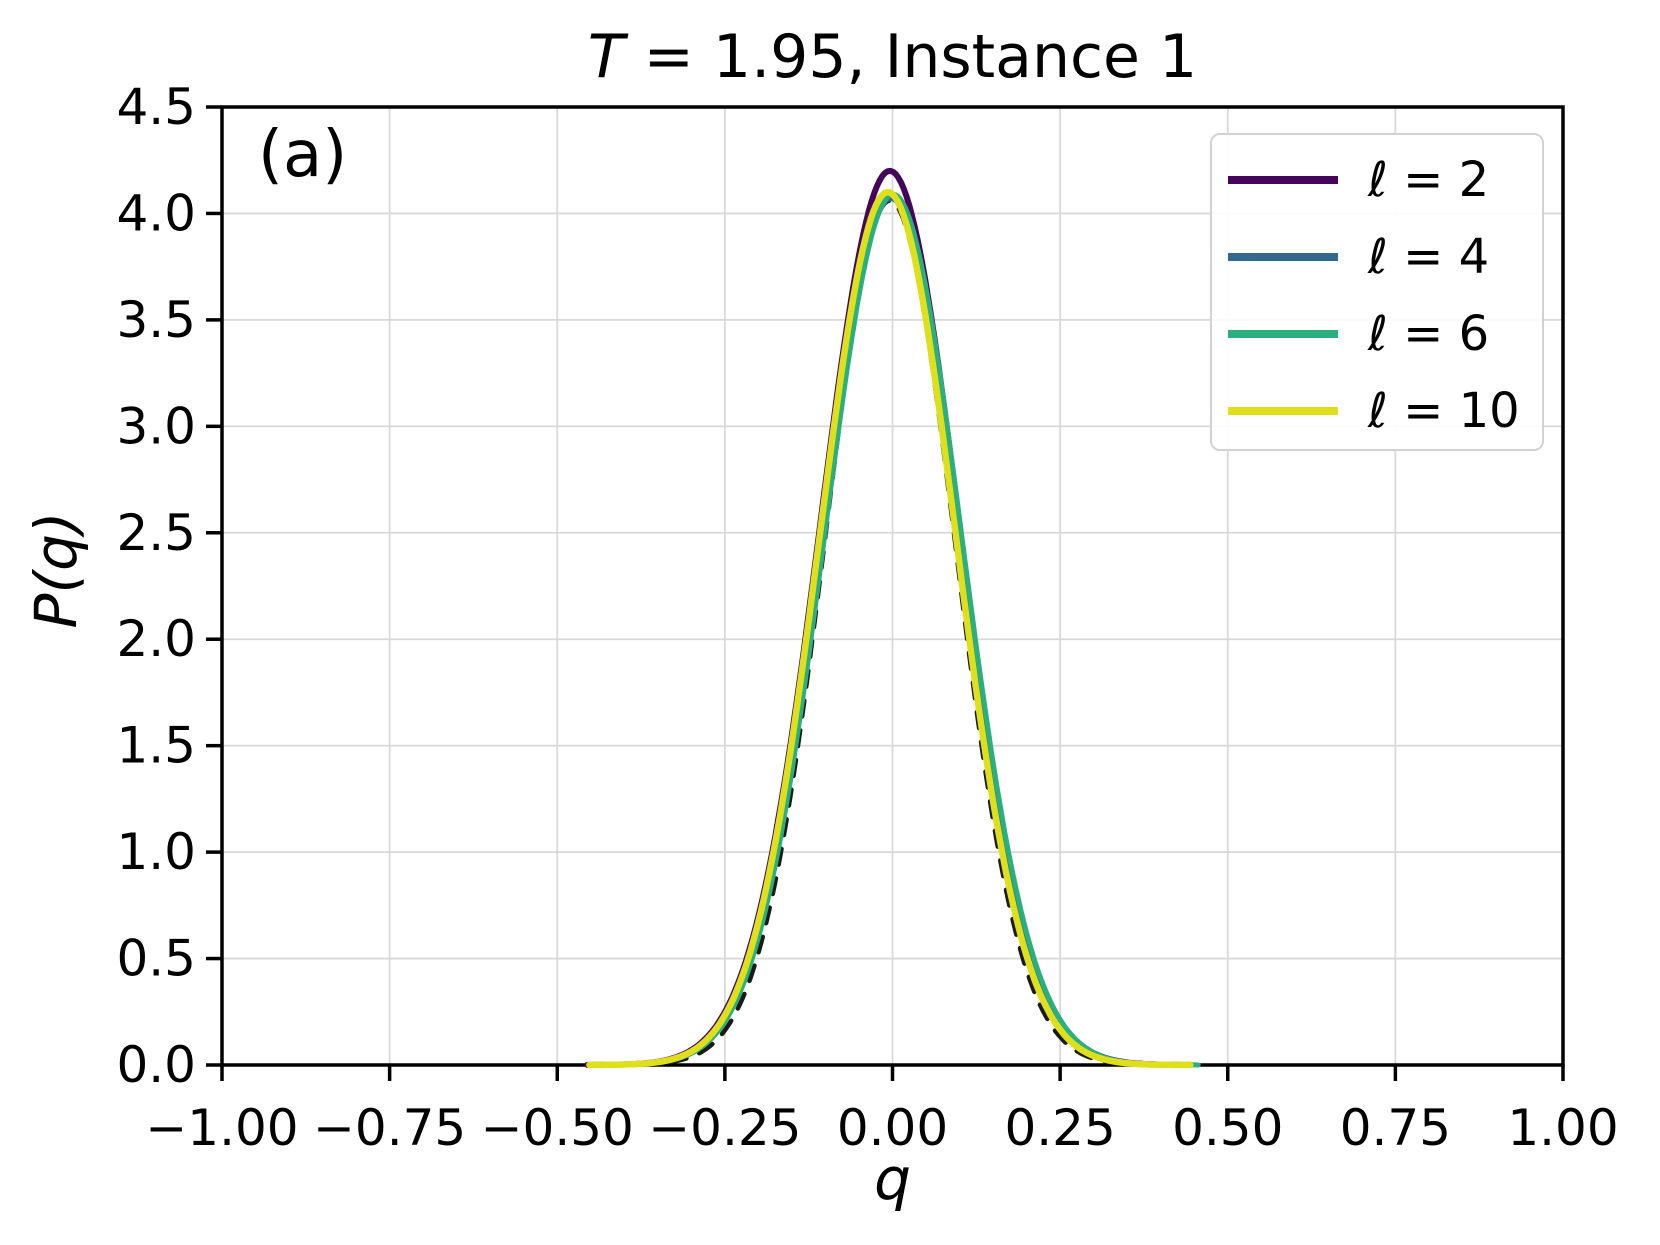 The height and width of the screenshot is (1245, 1660). I want to click on legend-label: ℓ = 4, so click(1429, 257).